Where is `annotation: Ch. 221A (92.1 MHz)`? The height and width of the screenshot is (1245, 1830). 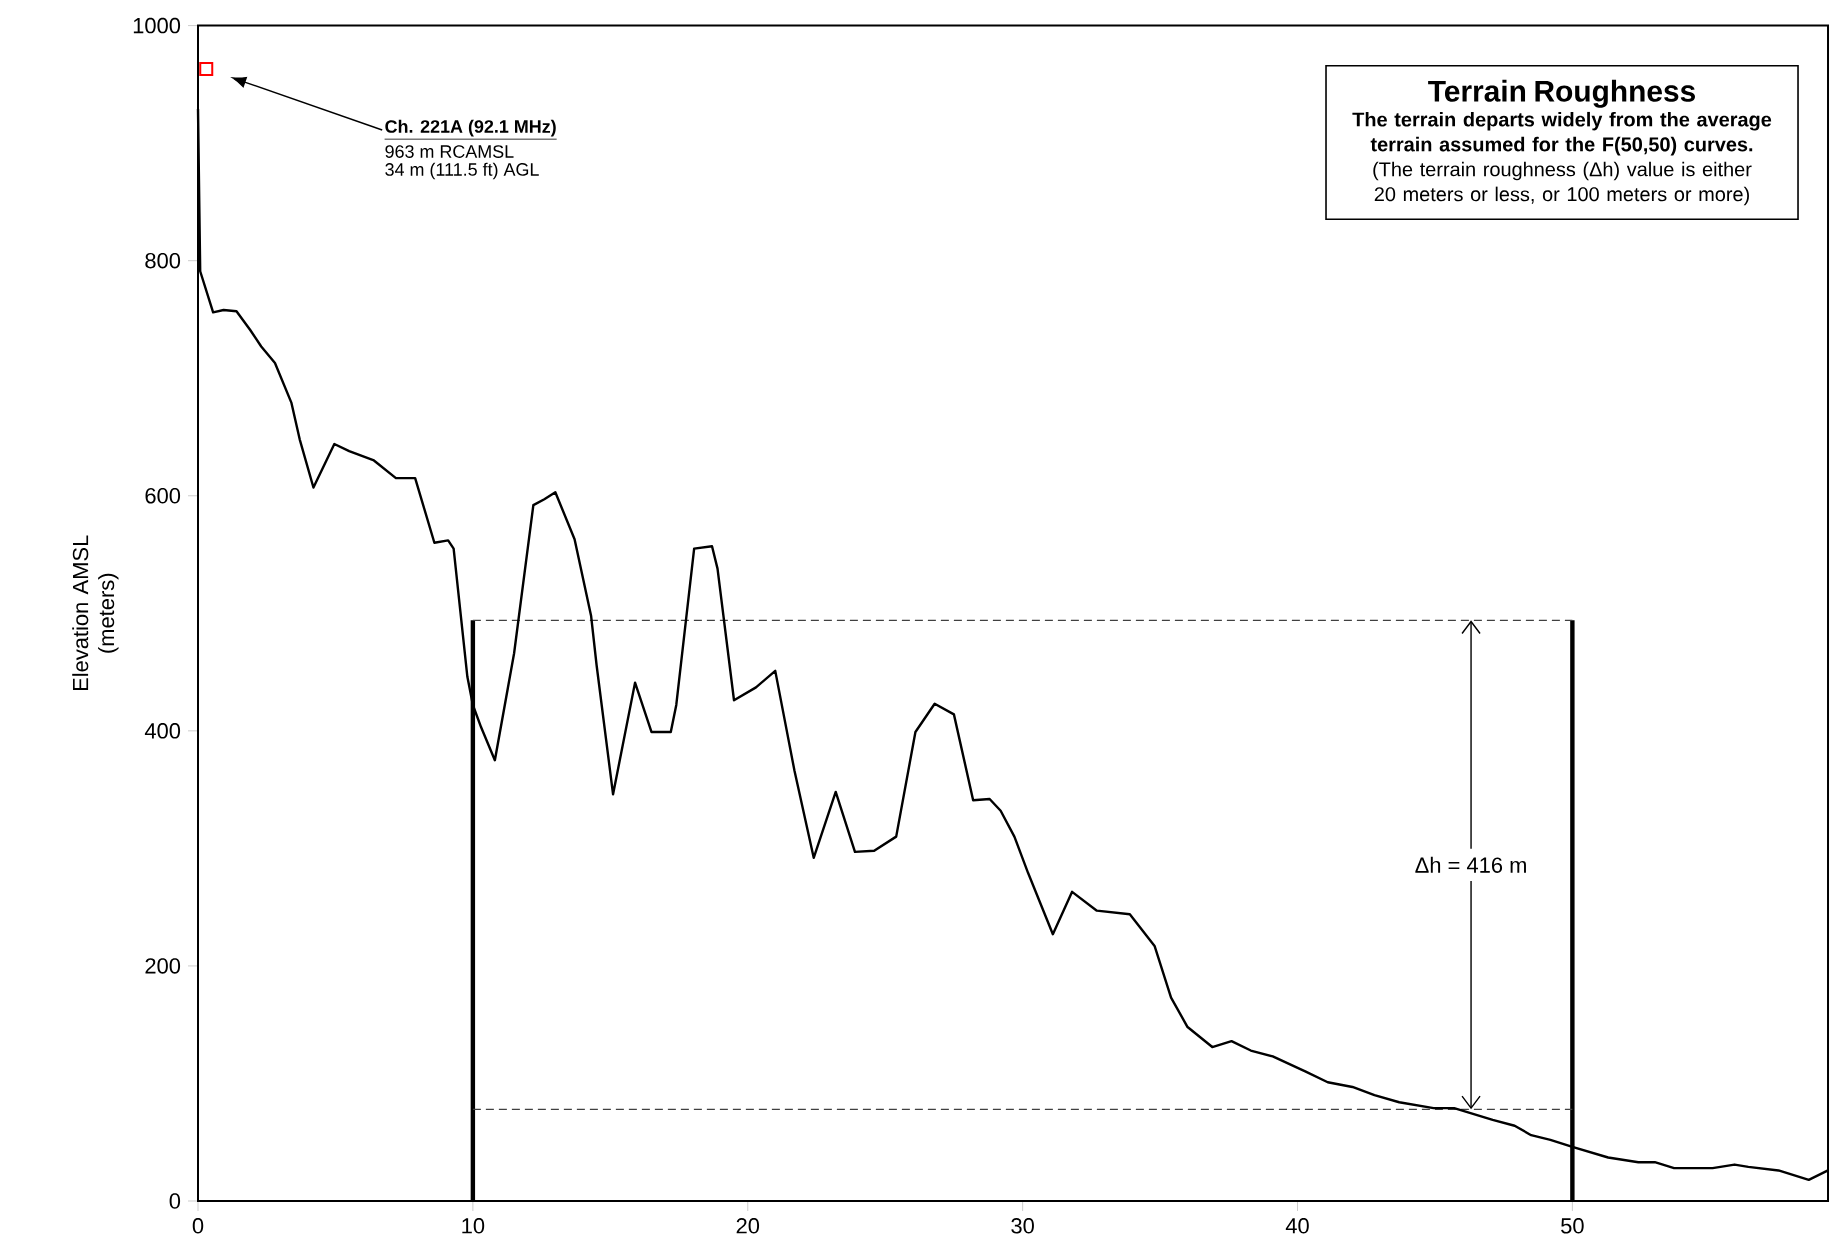
annotation: Ch. 221A (92.1 MHz) is located at coordinates (470, 128).